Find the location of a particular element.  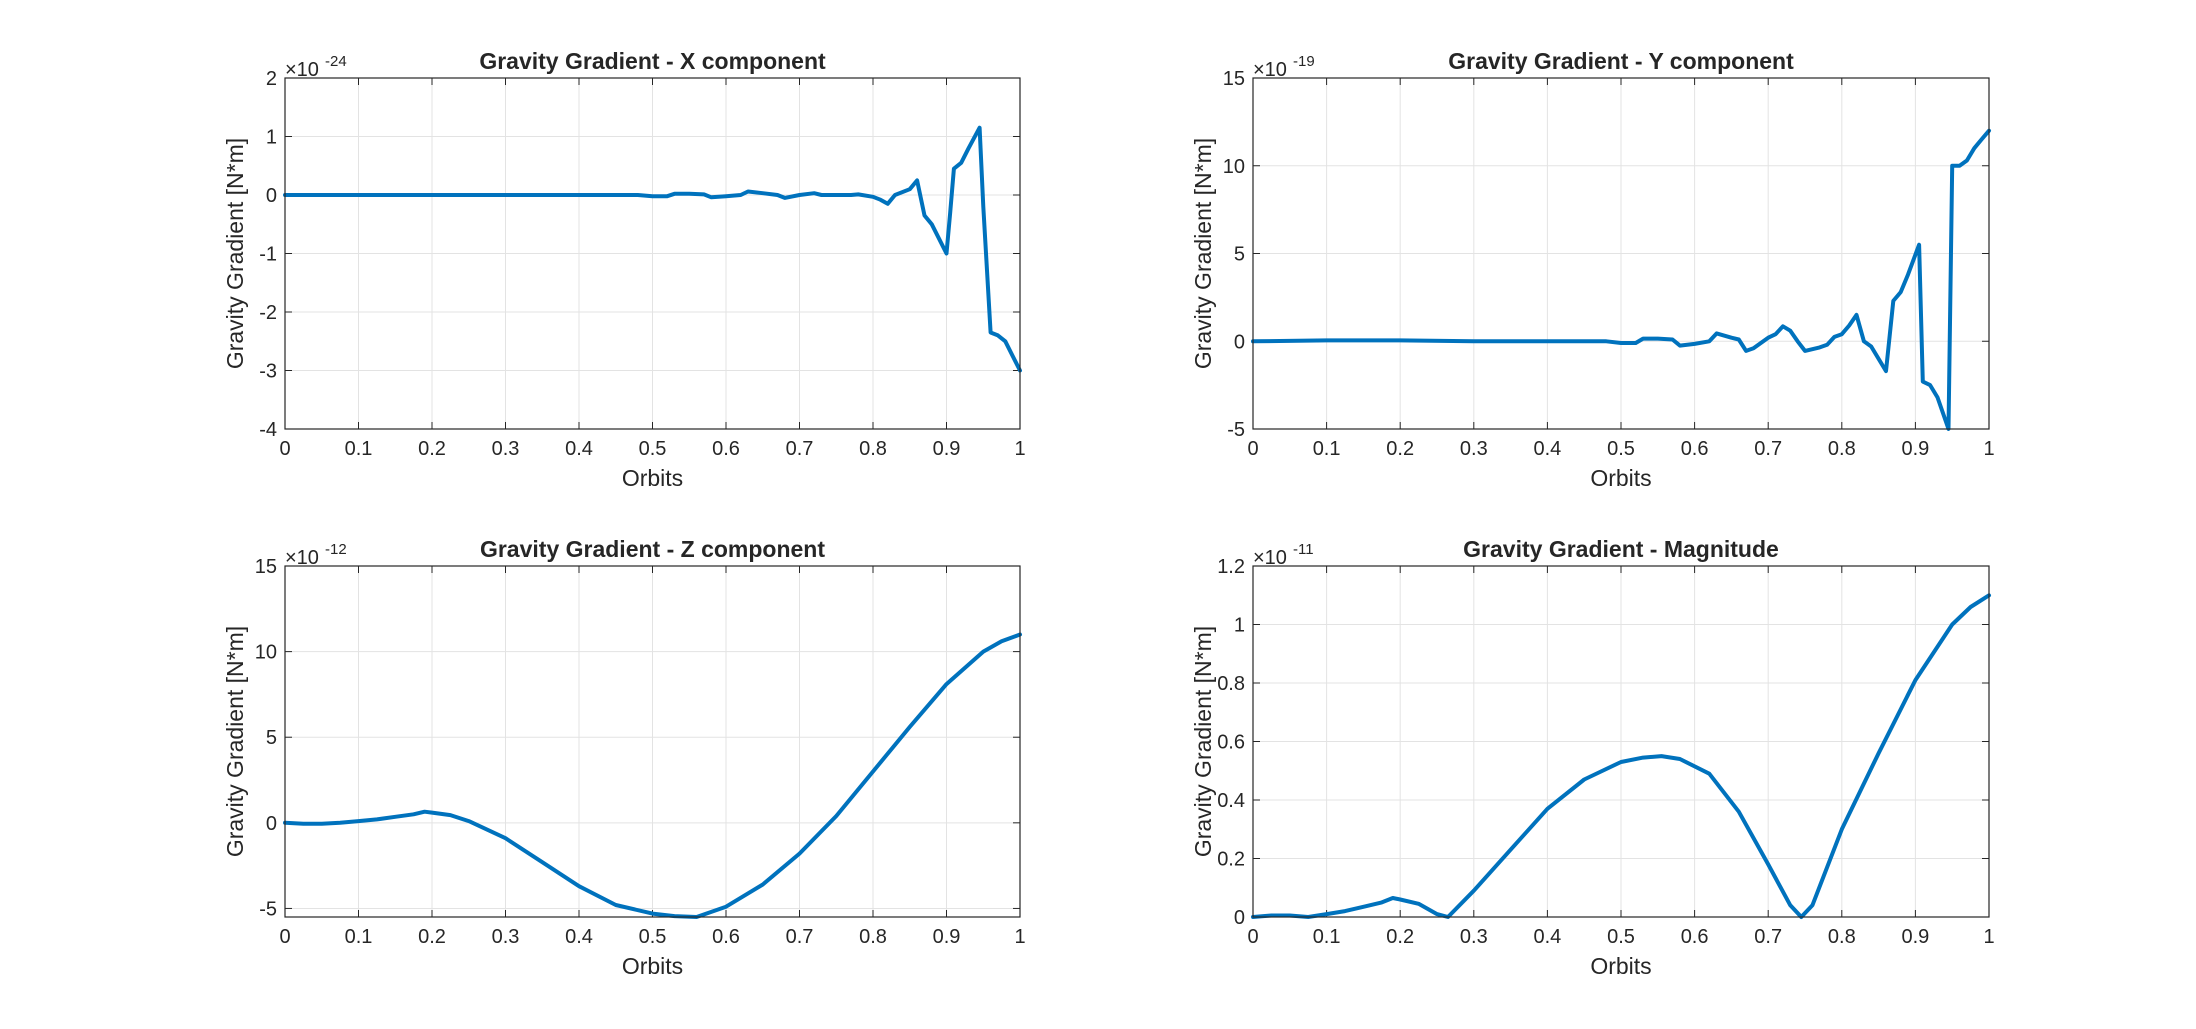

y-tick-label: 0.2 is located at coordinates (1231, 860).